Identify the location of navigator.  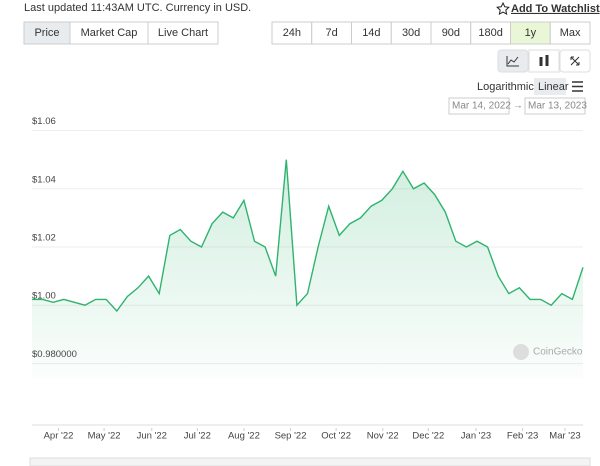
(310, 461).